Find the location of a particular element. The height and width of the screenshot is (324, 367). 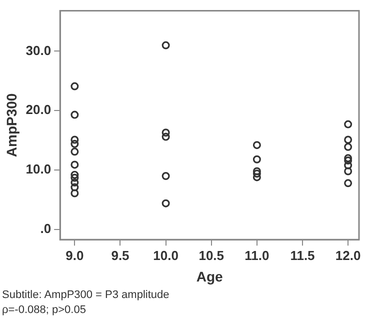

y-axis-title: AmpP300 is located at coordinates (11, 125).